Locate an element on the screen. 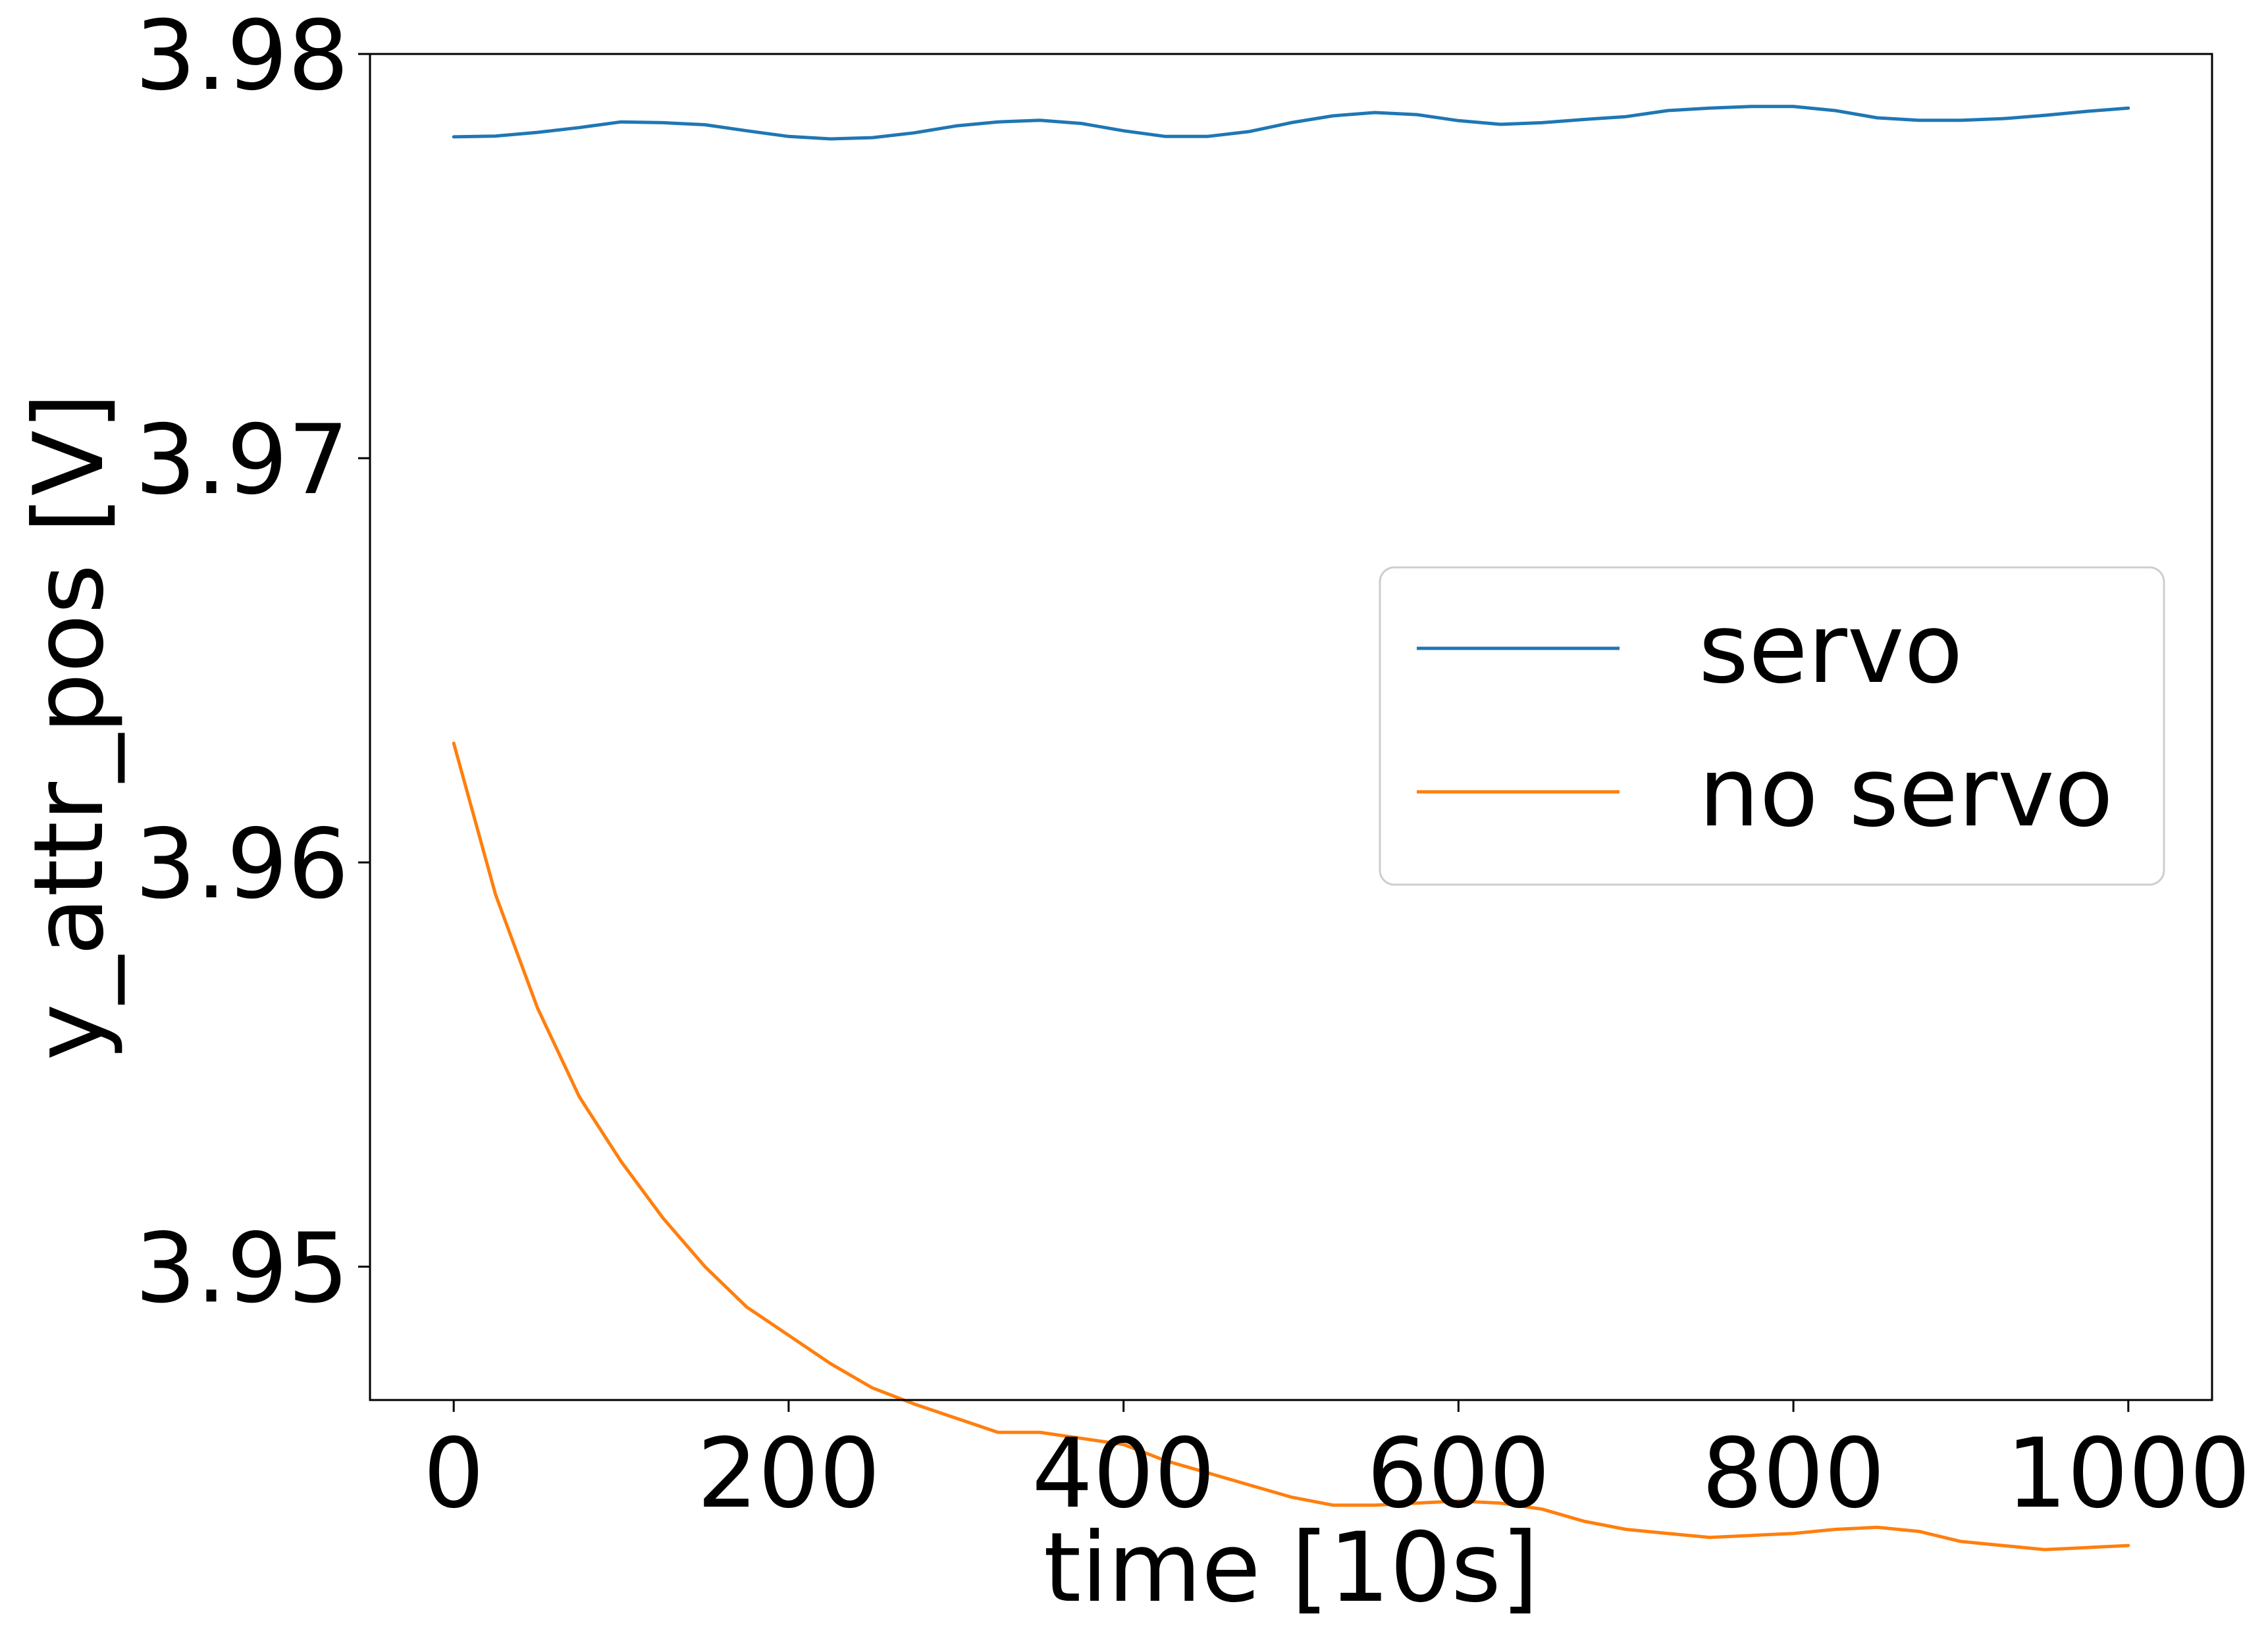 This screenshot has width=2268, height=1635. x-tick-label: 1000 is located at coordinates (2128, 1474).